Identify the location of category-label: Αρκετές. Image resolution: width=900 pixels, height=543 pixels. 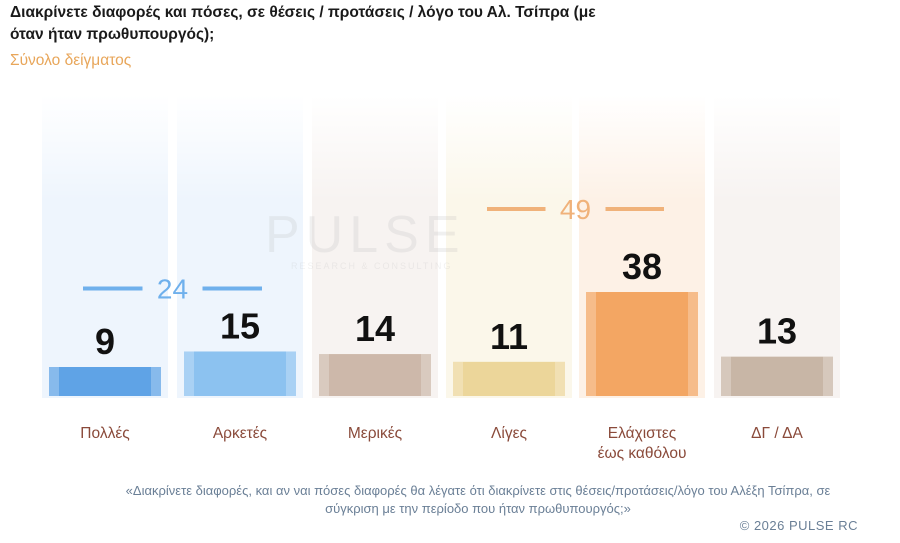
(240, 434).